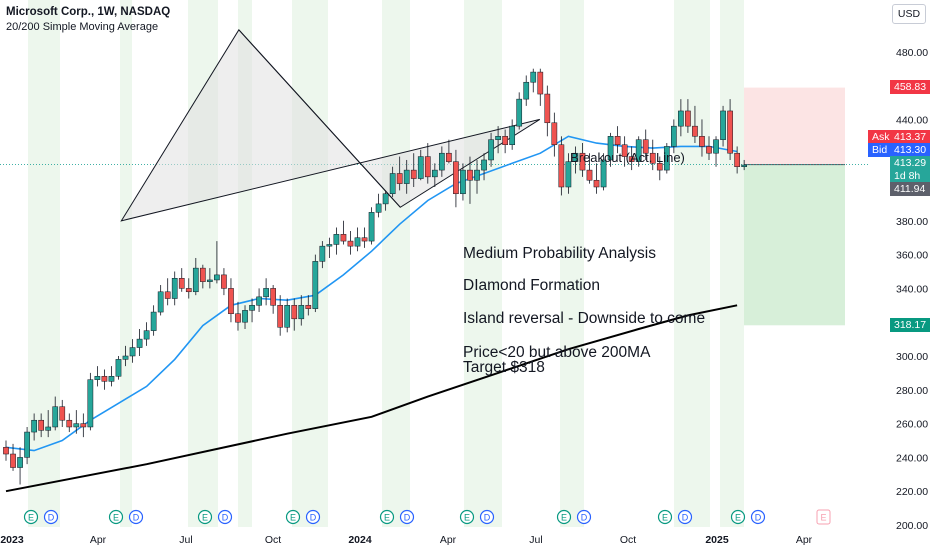 The height and width of the screenshot is (550, 932). What do you see at coordinates (910, 189) in the screenshot?
I see `ma20-price-tag: 411.94` at bounding box center [910, 189].